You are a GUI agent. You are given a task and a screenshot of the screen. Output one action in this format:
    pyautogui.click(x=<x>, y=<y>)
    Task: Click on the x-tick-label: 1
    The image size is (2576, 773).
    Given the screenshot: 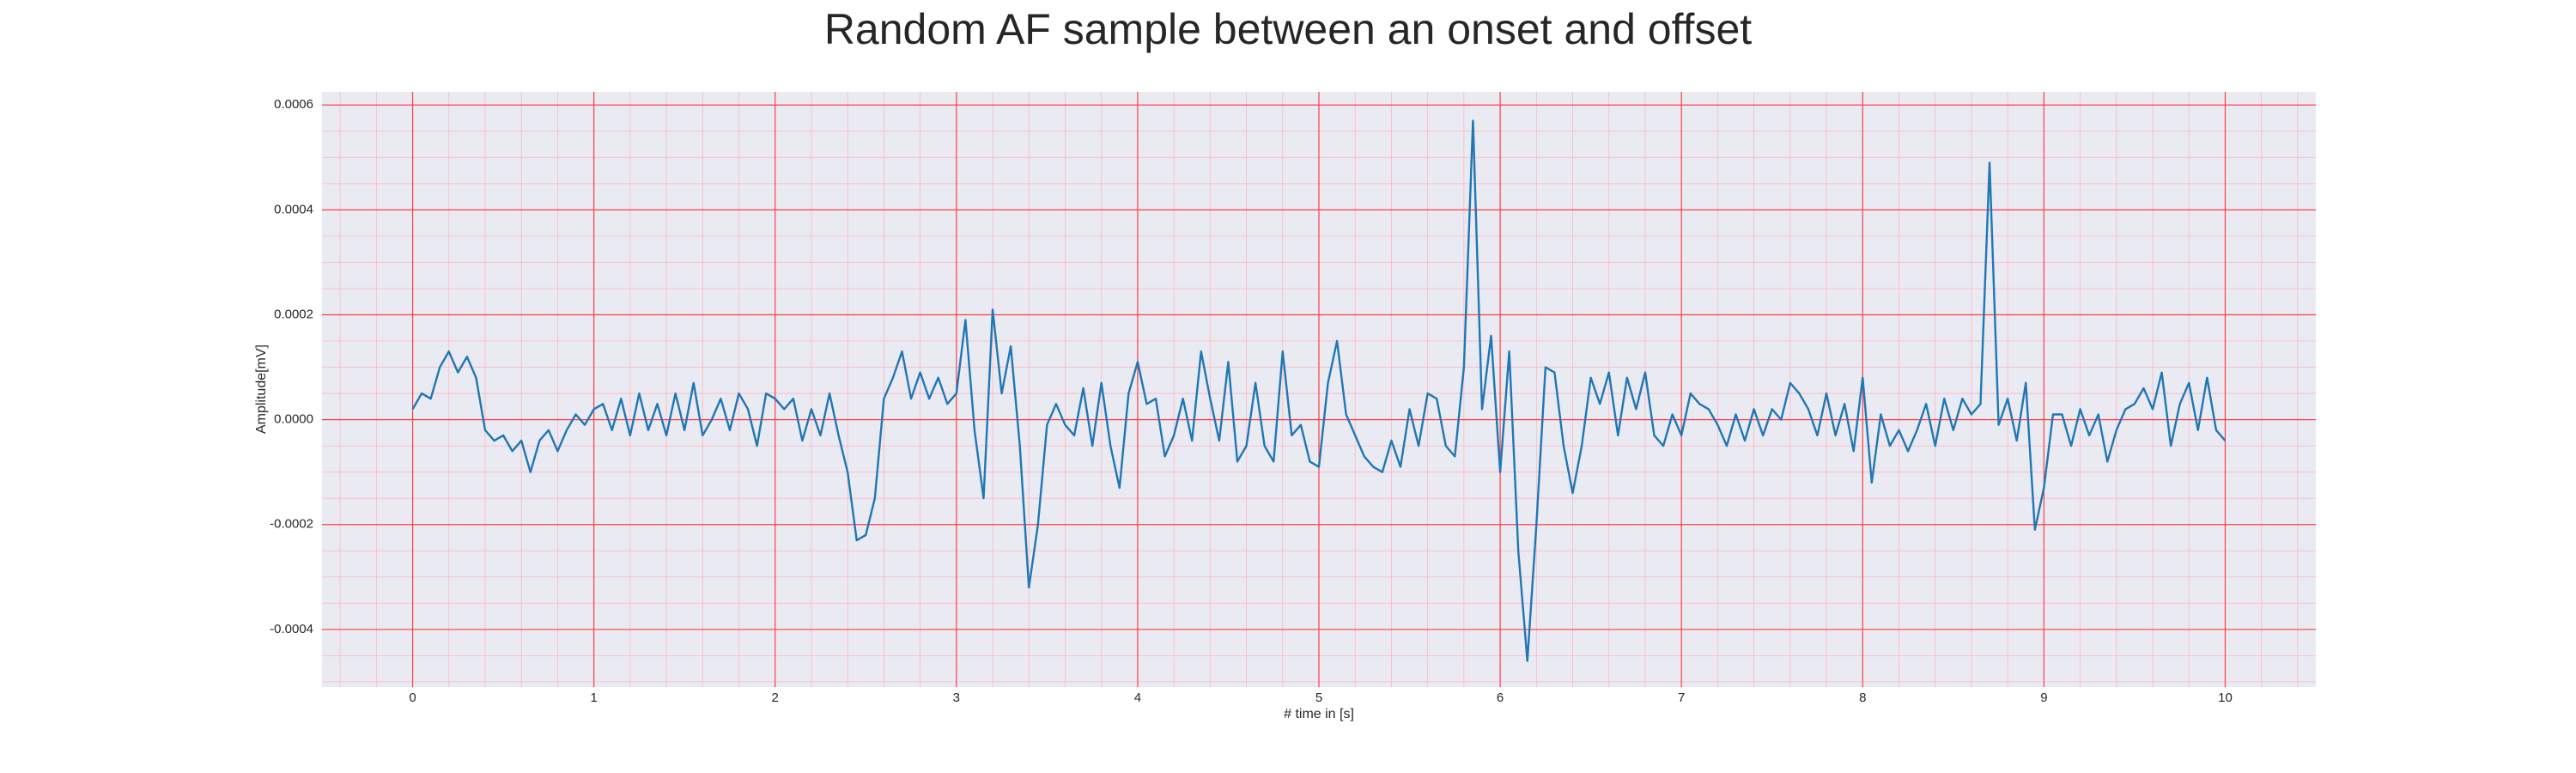 What is the action you would take?
    pyautogui.click(x=594, y=698)
    